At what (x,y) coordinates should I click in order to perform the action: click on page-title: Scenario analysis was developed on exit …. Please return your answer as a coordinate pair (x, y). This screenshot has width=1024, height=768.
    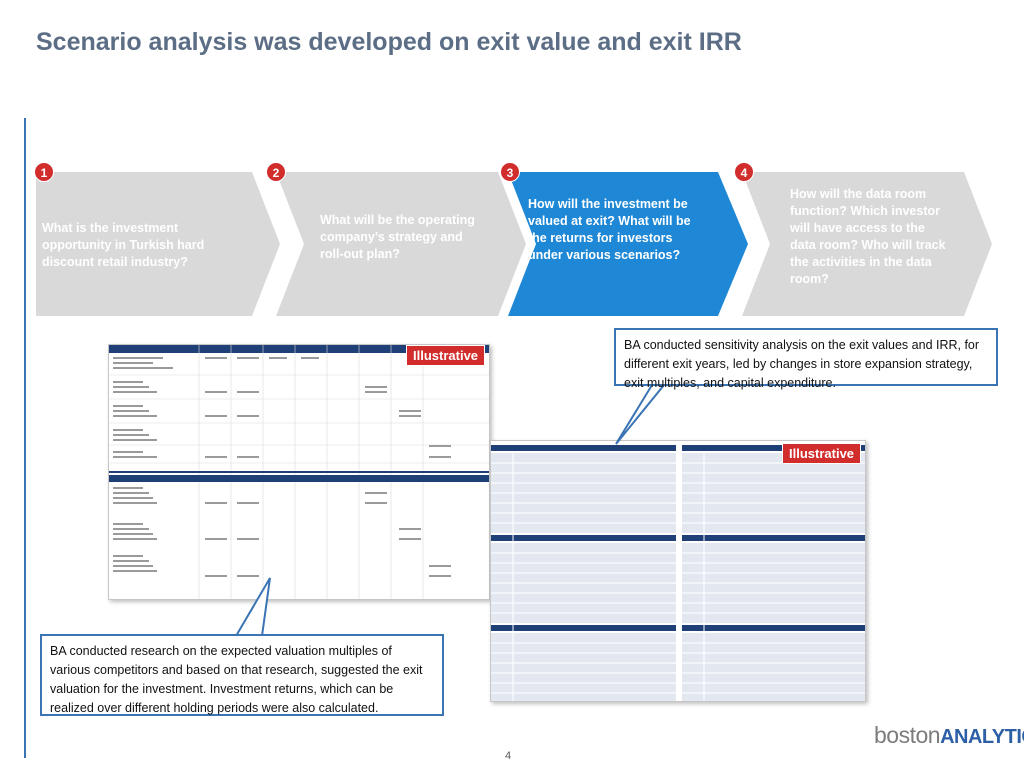
    Looking at the image, I should click on (389, 42).